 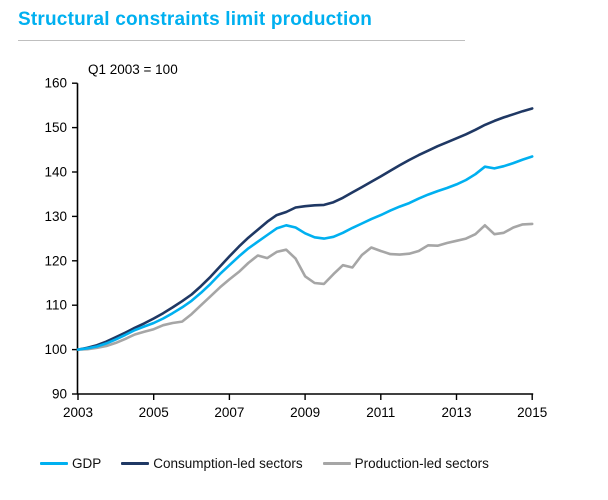 What do you see at coordinates (87, 463) in the screenshot?
I see `legend-label-gdp: GDP` at bounding box center [87, 463].